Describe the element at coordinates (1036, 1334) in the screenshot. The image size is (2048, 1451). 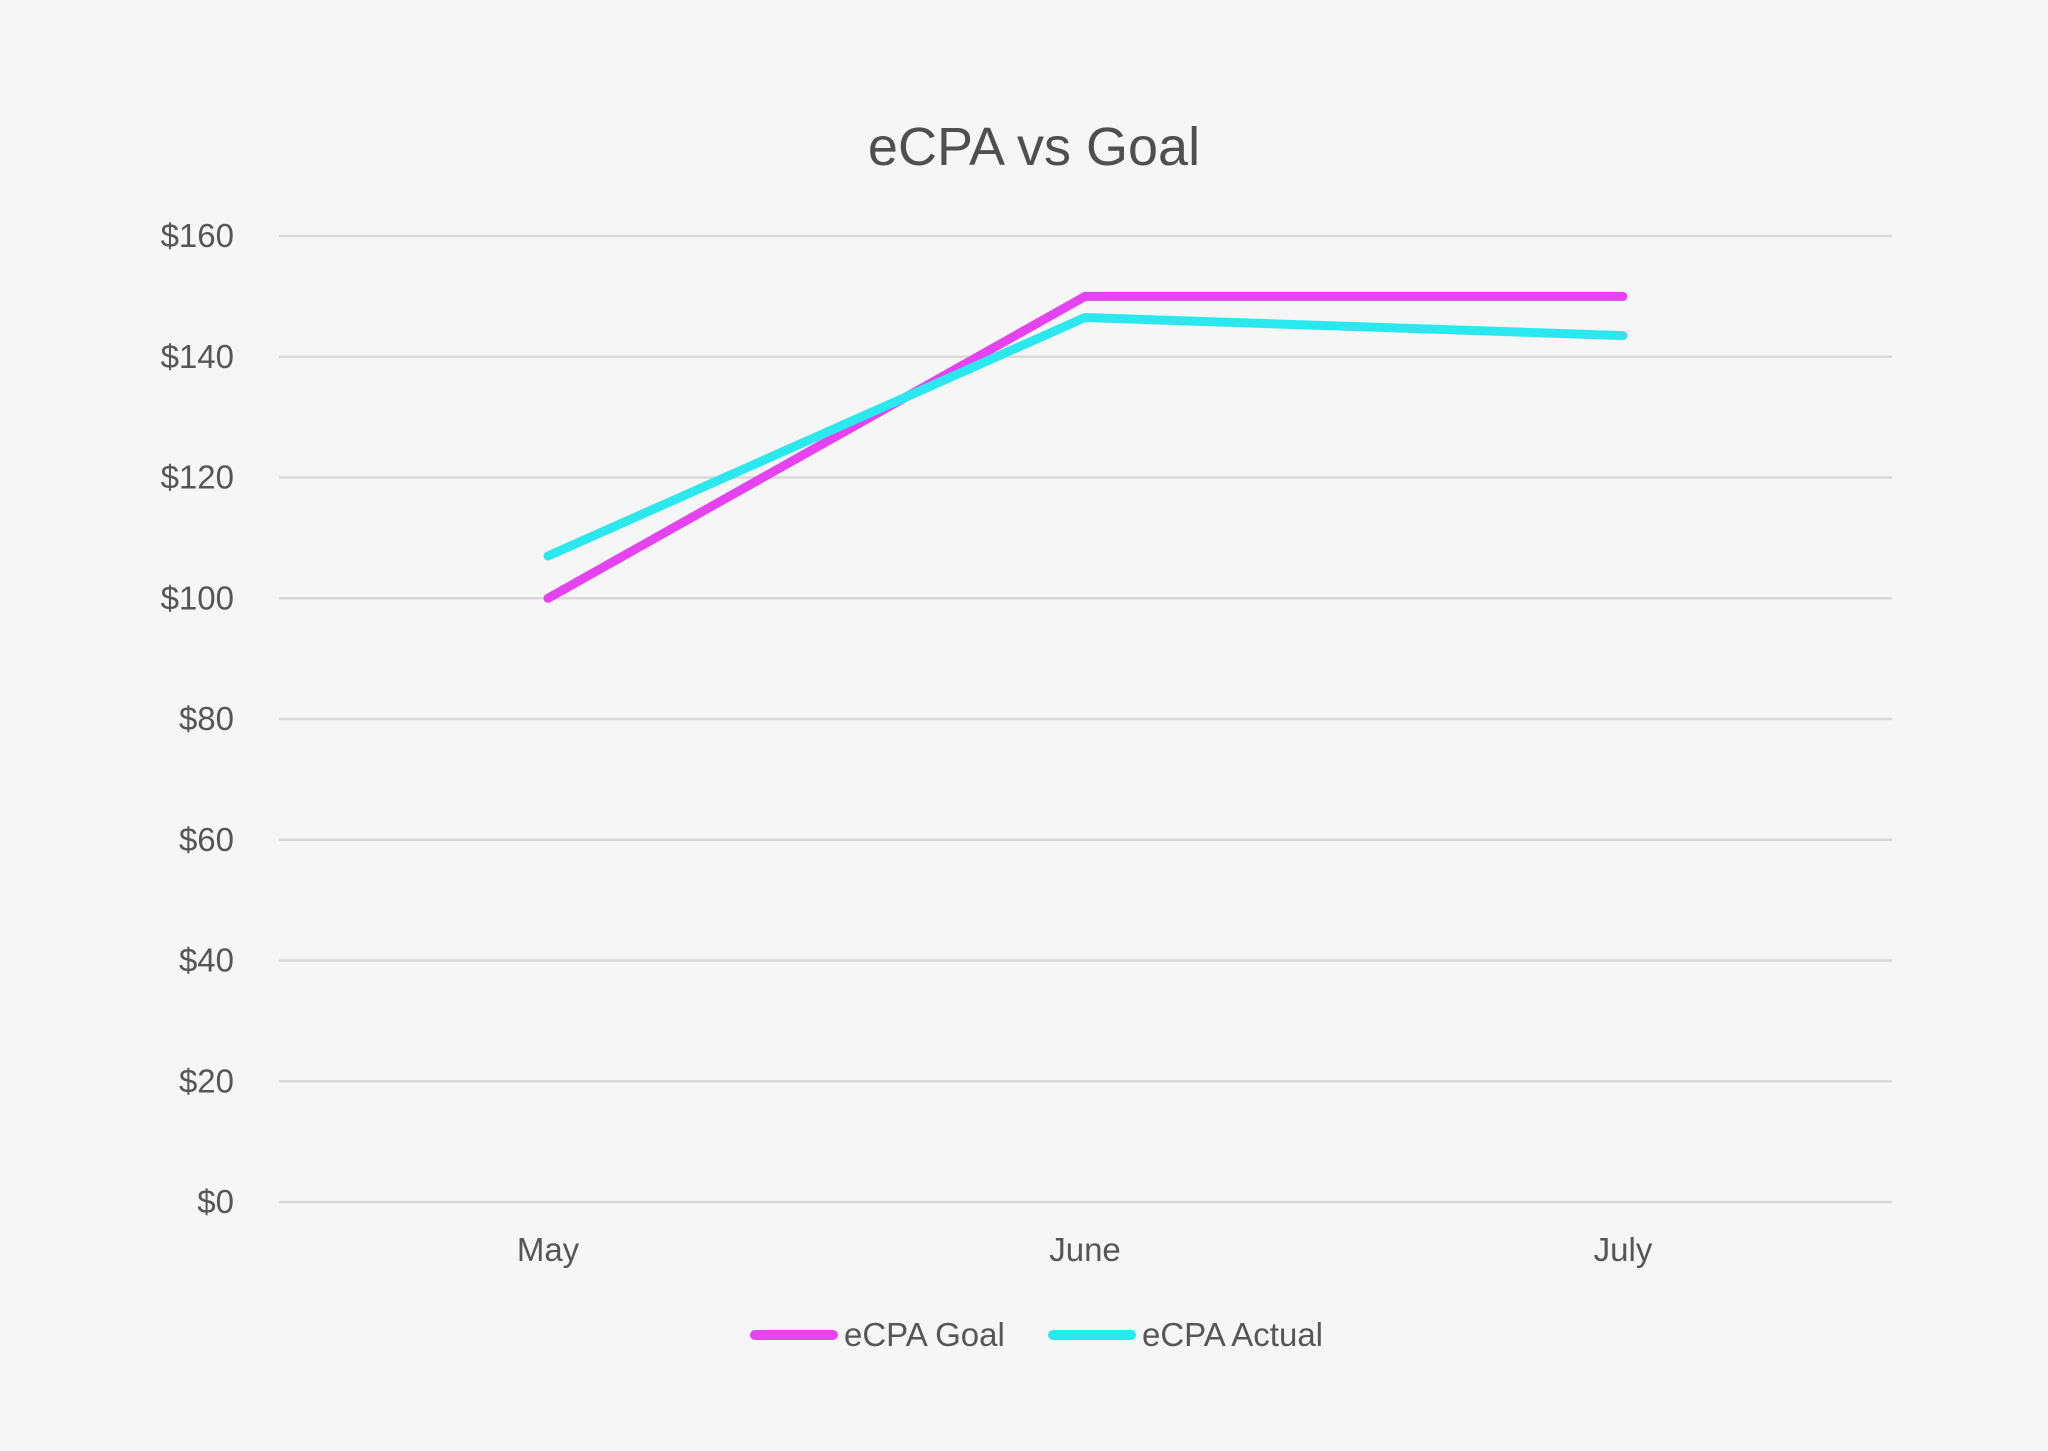
I see `legend: eCPA Goal eCPA Actual` at that location.